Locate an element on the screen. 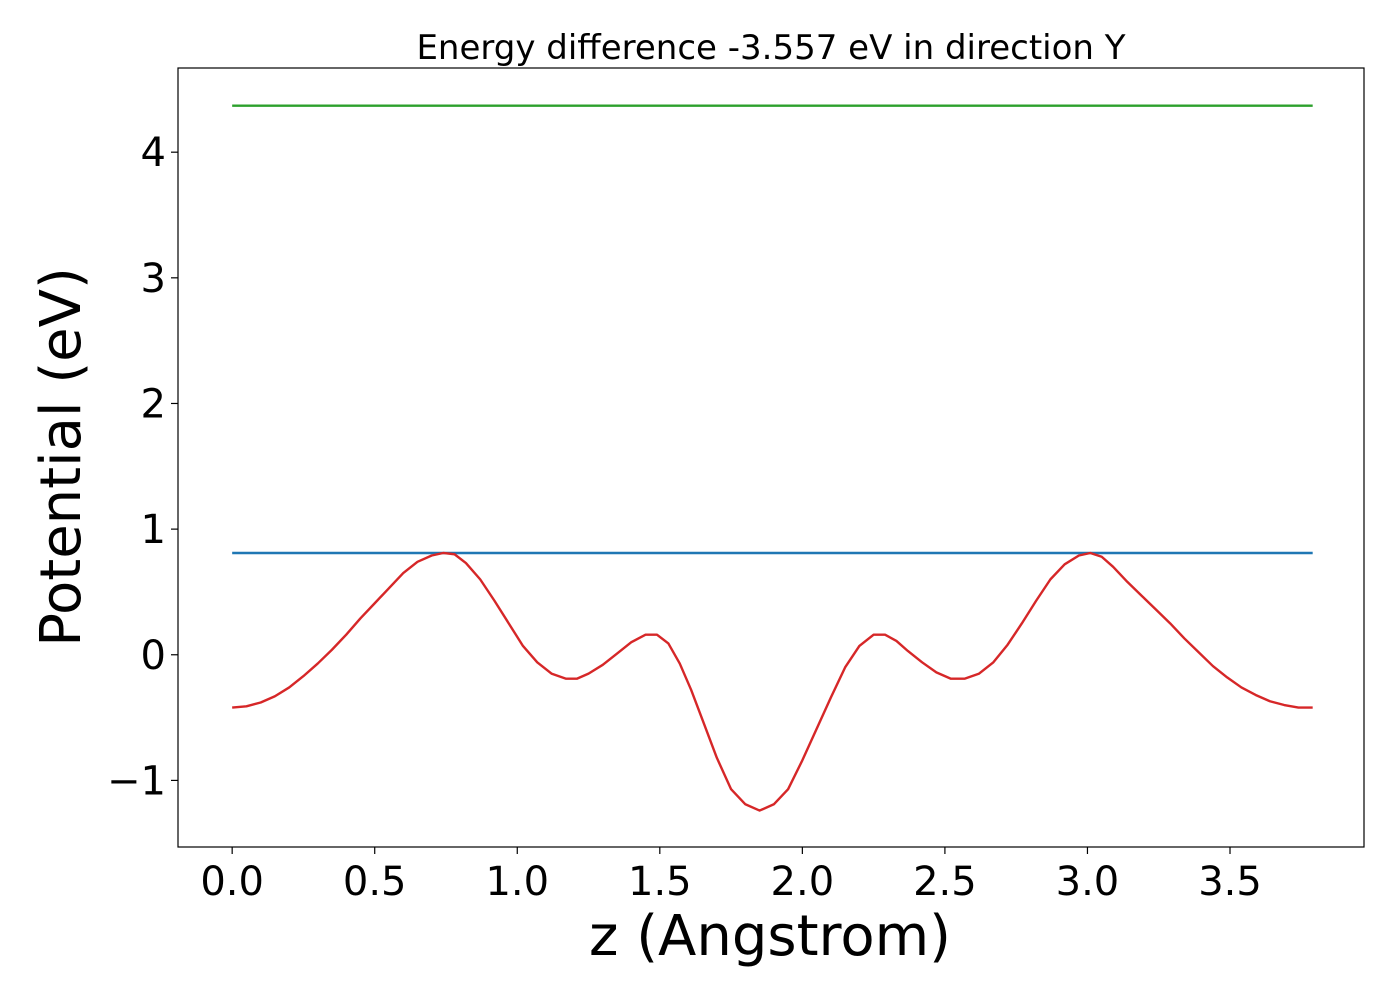  x-tick-label: 1.5 is located at coordinates (660, 882).